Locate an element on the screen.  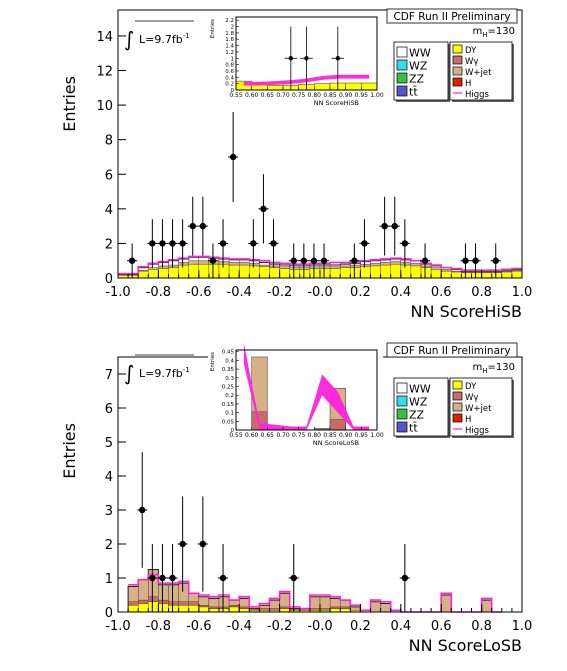
inset-y-tick-label: 0.15 is located at coordinates (228, 405).